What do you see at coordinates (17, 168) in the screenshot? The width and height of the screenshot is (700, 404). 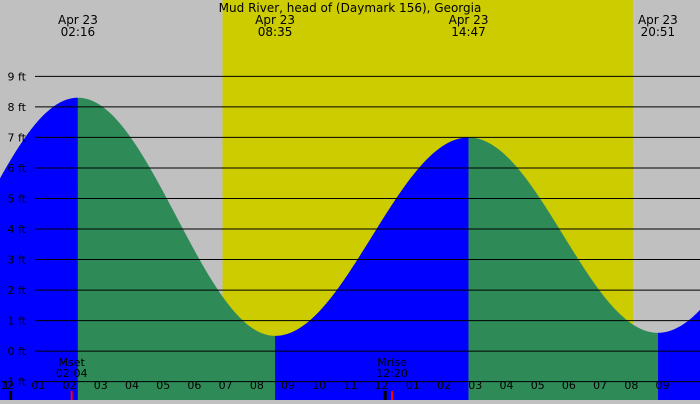 I see `y-tick-label: 6 ft` at bounding box center [17, 168].